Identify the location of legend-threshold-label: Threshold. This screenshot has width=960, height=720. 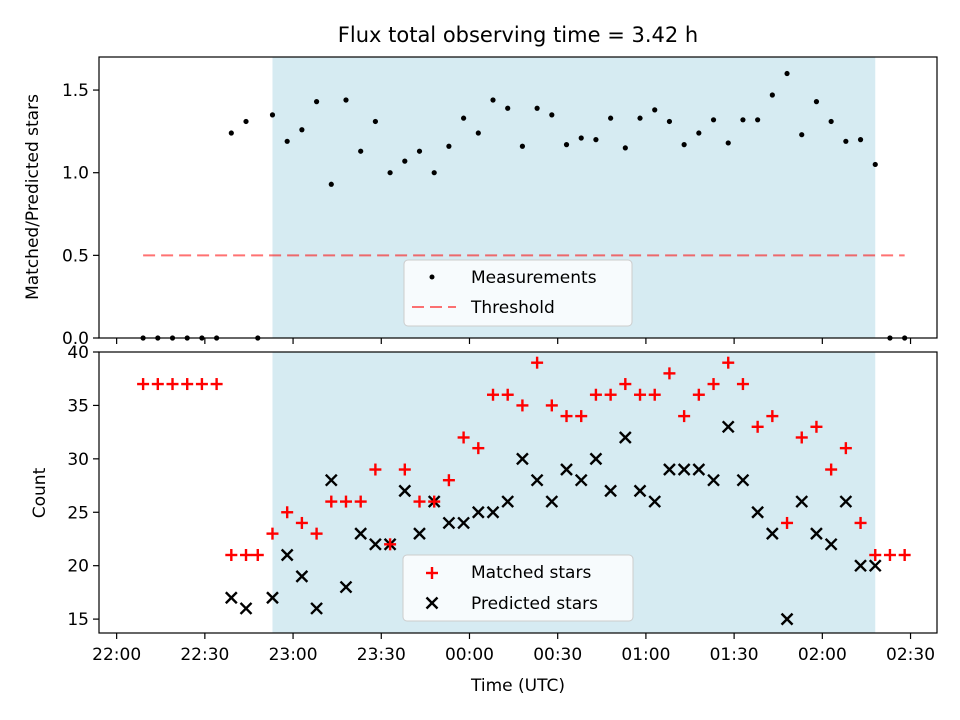
(512, 308).